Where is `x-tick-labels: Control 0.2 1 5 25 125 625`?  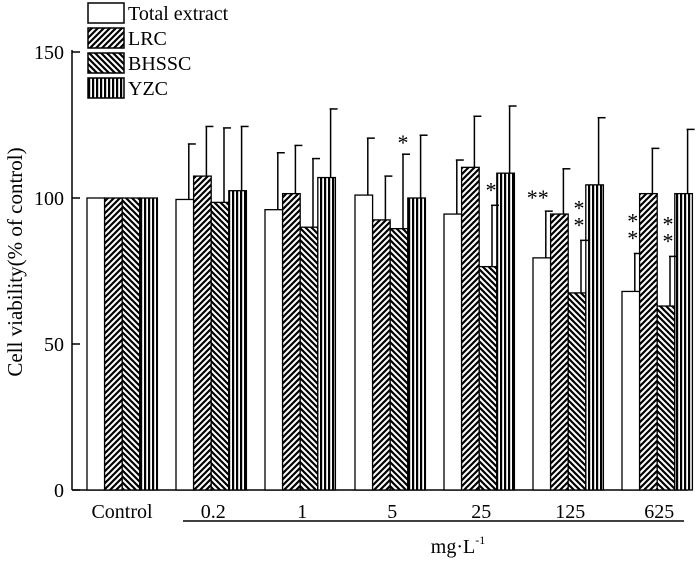 x-tick-labels: Control 0.2 1 5 25 125 625 is located at coordinates (382, 512).